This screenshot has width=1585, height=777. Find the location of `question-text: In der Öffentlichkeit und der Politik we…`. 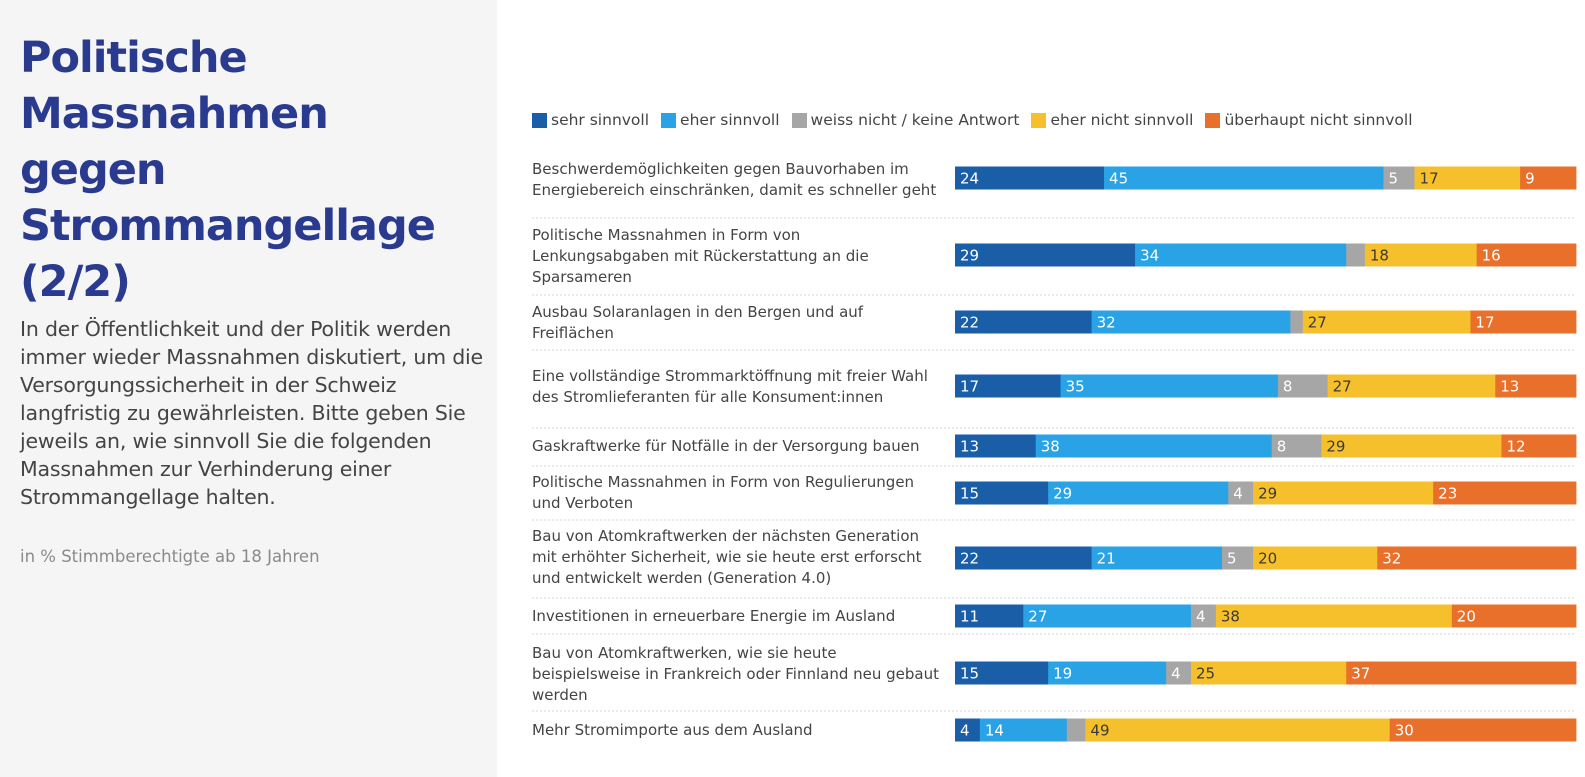

question-text: In der Öffentlichkeit und der Politik we… is located at coordinates (251, 413).